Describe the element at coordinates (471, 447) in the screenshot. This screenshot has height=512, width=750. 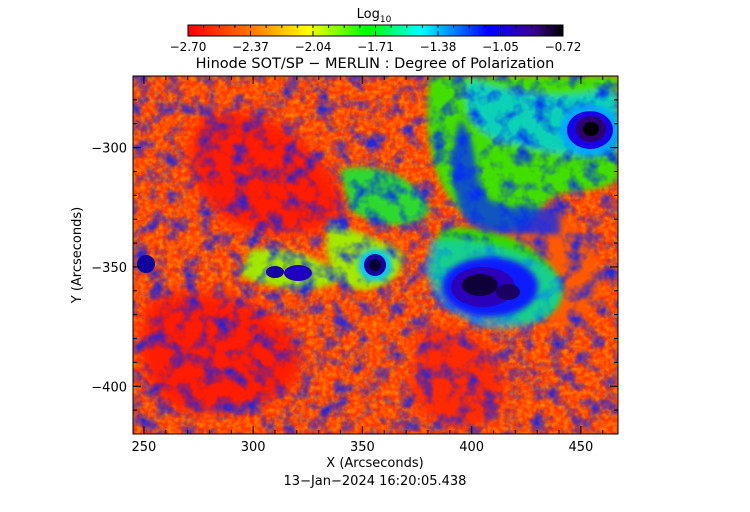
I see `x-tick-label: 400` at that location.